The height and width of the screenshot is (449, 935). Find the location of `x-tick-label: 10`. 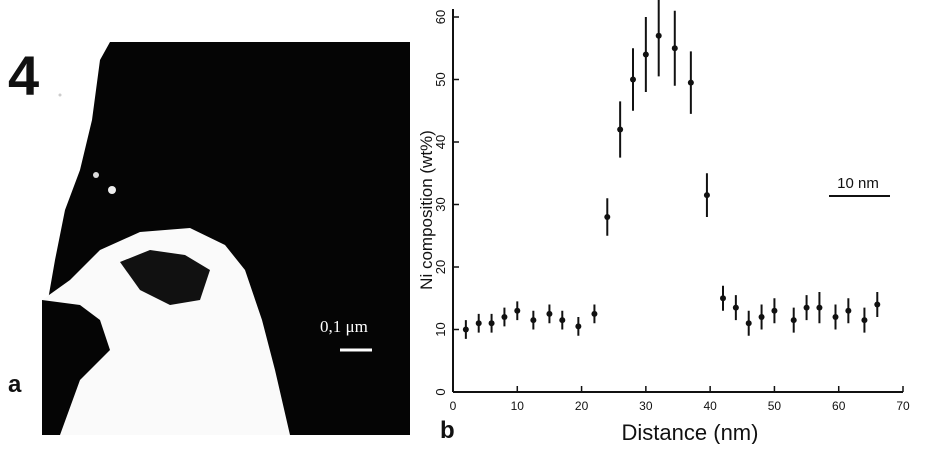

x-tick-label: 10 is located at coordinates (518, 406).